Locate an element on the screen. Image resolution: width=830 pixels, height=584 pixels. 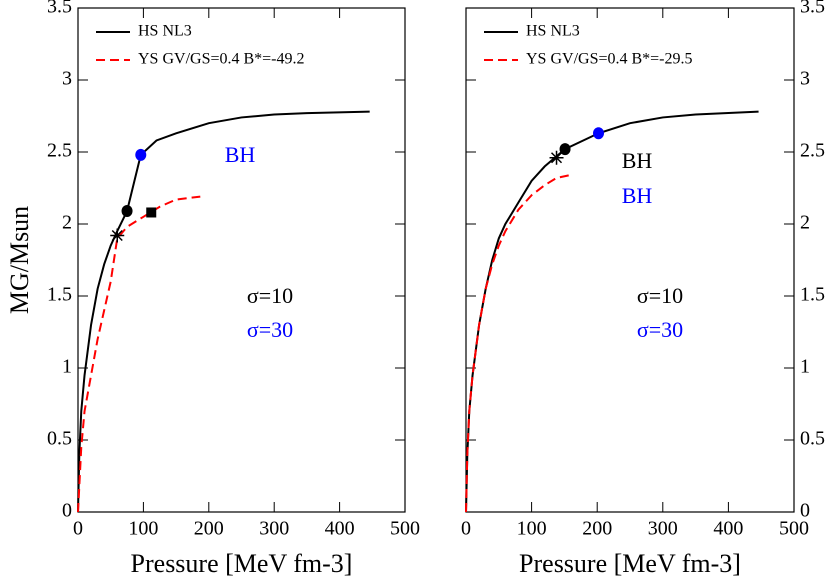
y-axis-label: MG/Msun is located at coordinates (19, 260).